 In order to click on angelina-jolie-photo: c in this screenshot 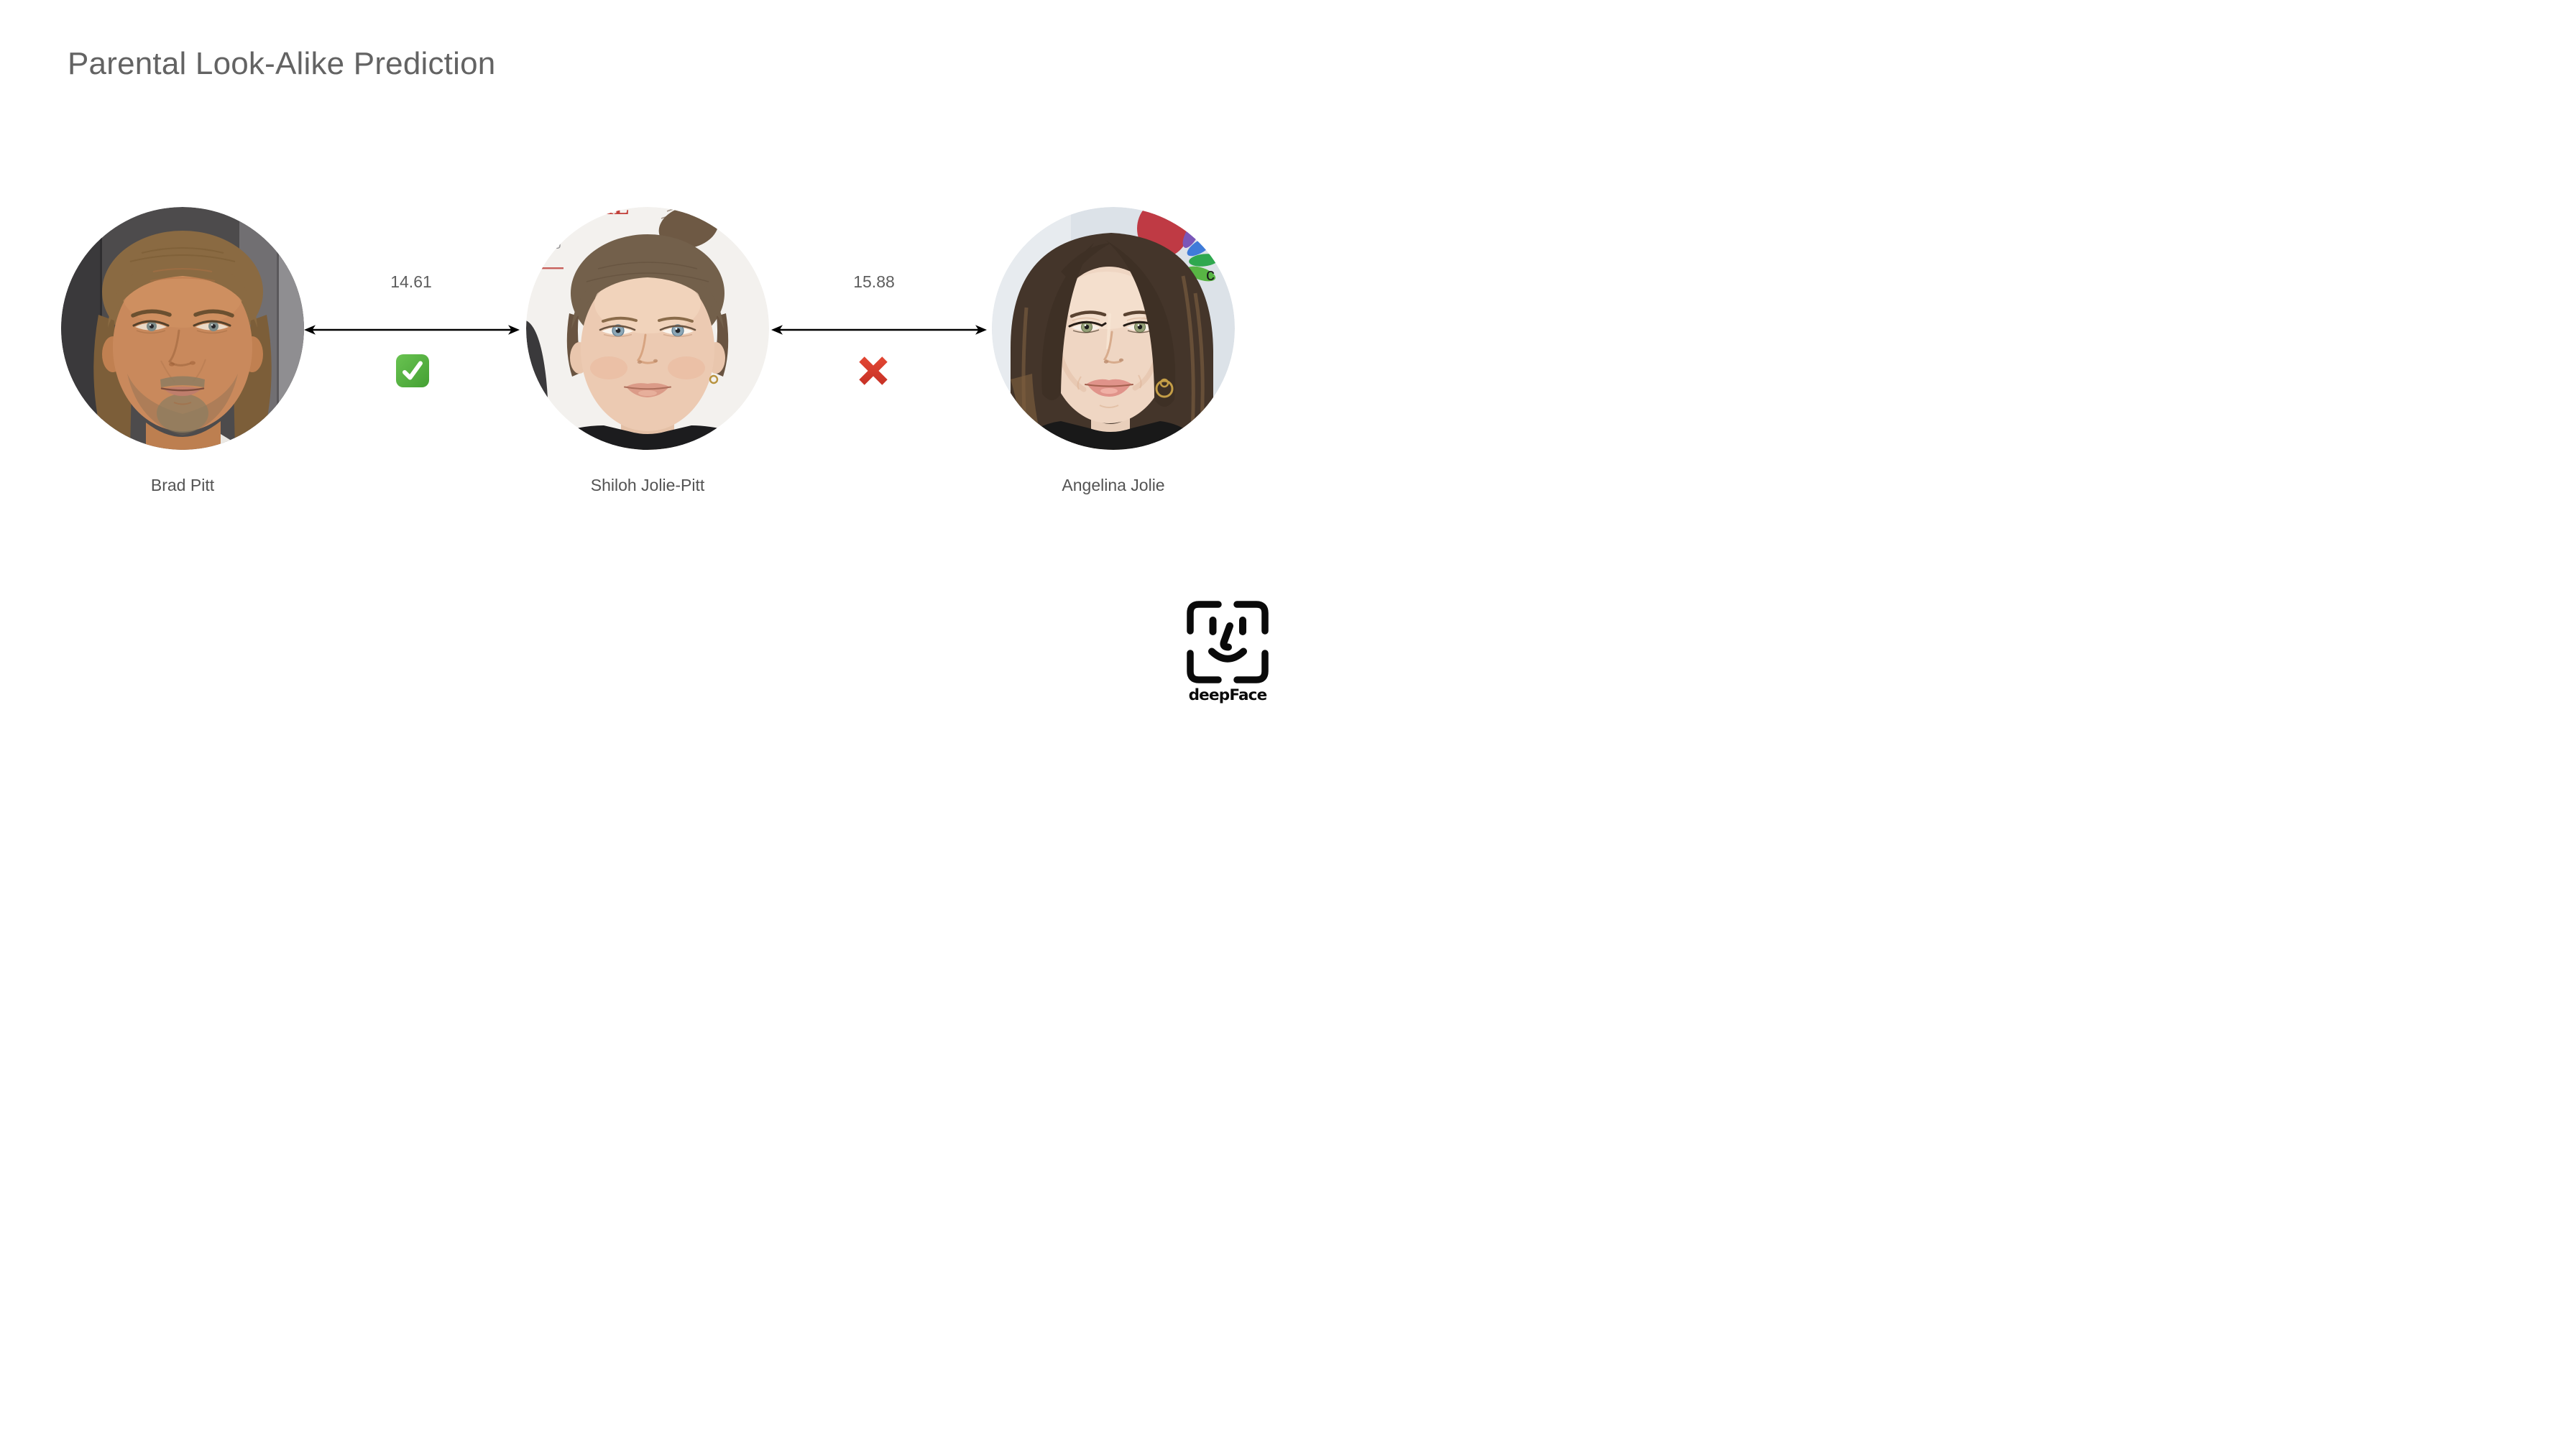, I will do `click(1113, 328)`.